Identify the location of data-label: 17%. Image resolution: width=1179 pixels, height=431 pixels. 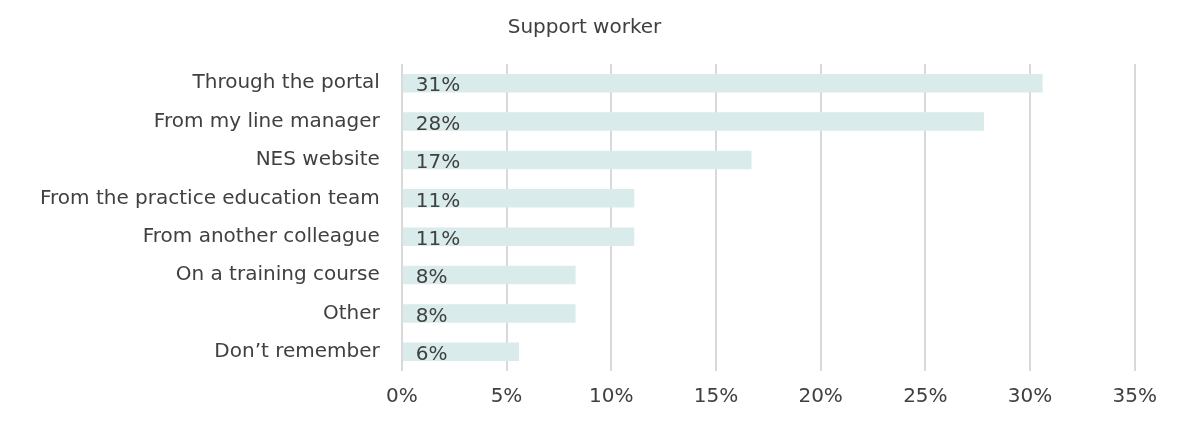
(438, 161).